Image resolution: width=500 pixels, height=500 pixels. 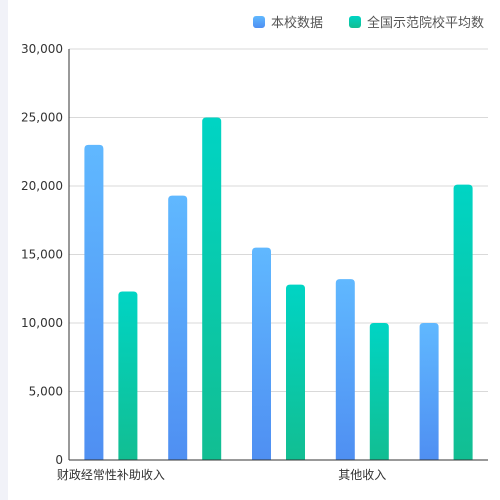 What do you see at coordinates (59, 460) in the screenshot?
I see `y-tick-label: 0` at bounding box center [59, 460].